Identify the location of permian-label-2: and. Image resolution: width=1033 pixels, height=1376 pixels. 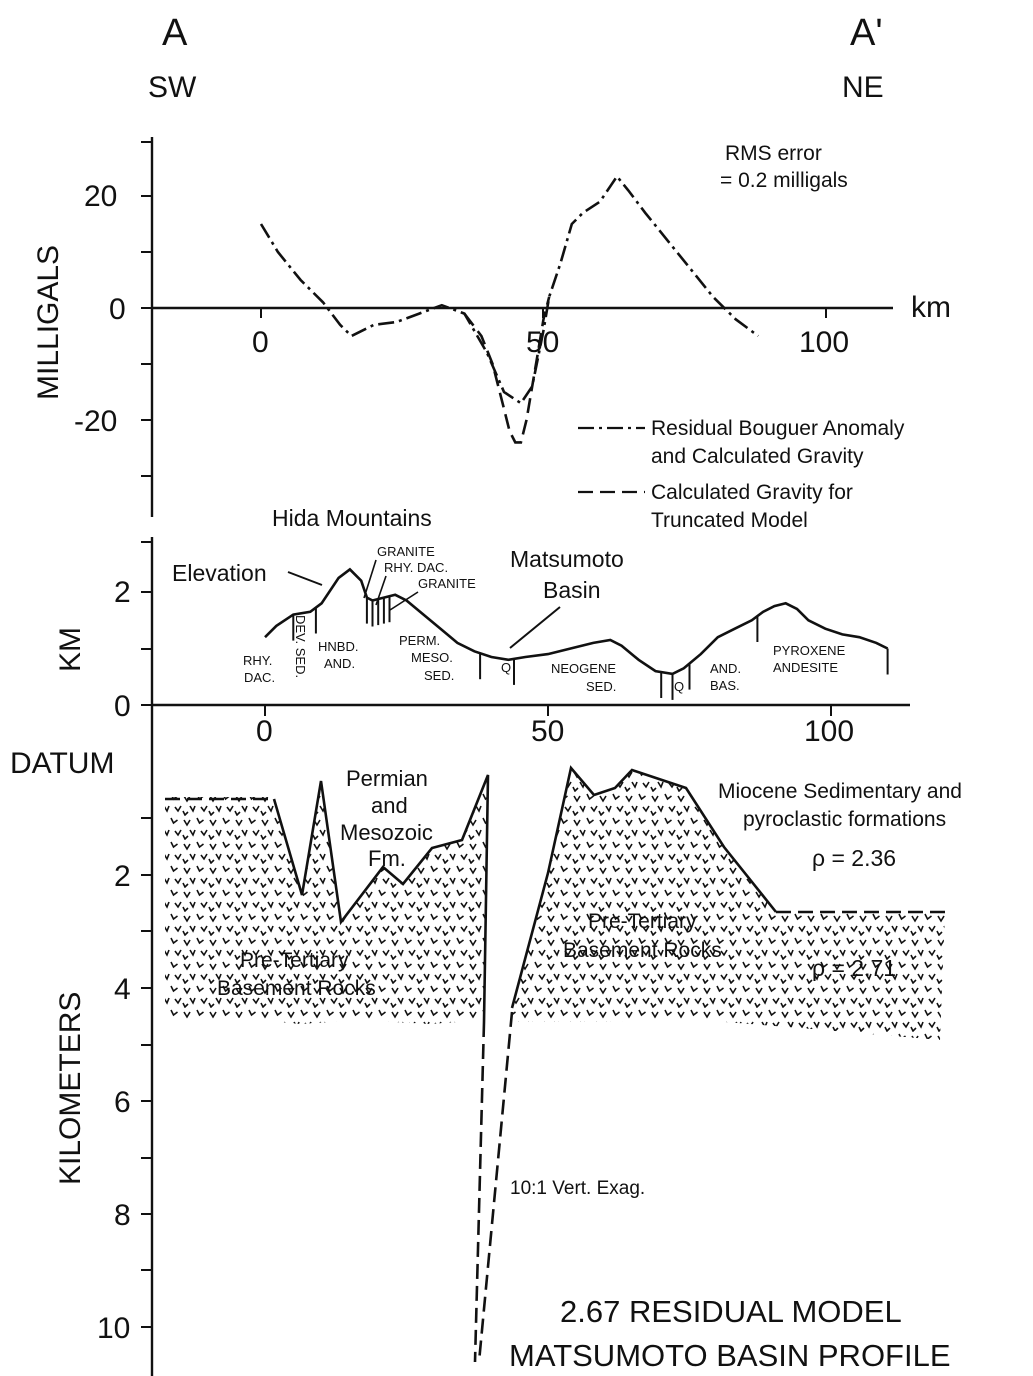
(389, 805).